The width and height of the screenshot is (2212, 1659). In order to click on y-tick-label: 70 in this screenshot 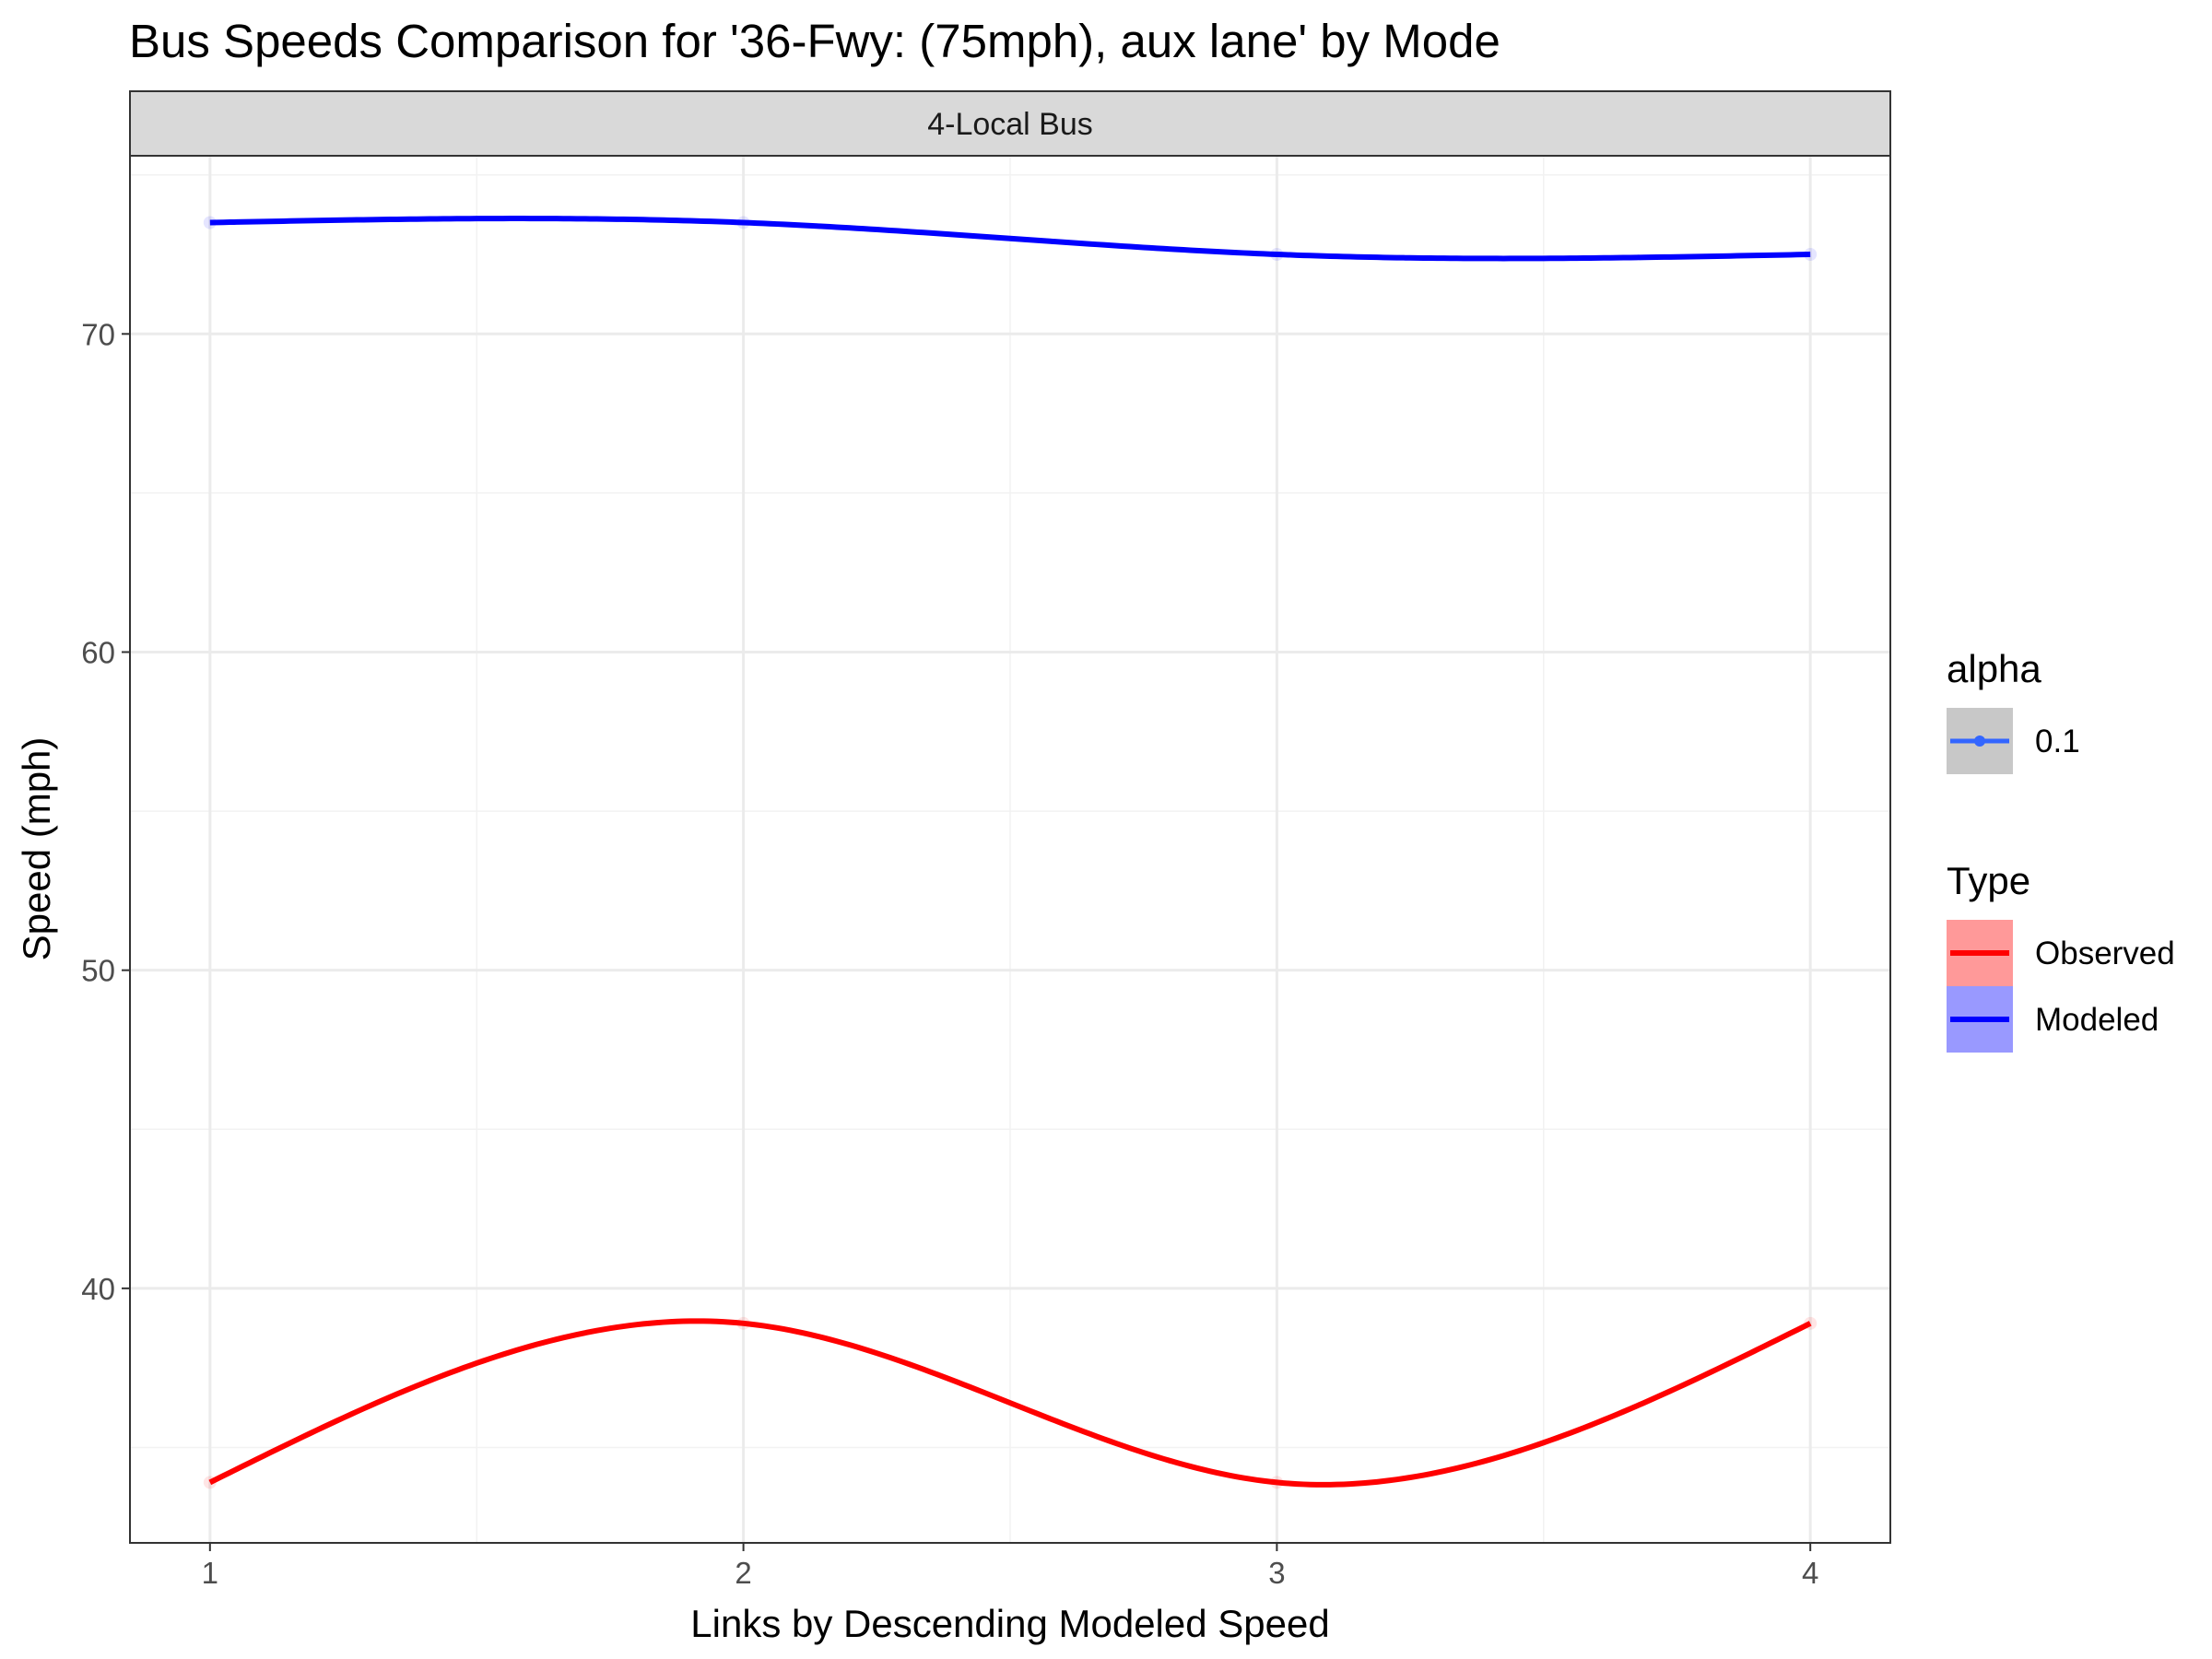, I will do `click(98, 334)`.